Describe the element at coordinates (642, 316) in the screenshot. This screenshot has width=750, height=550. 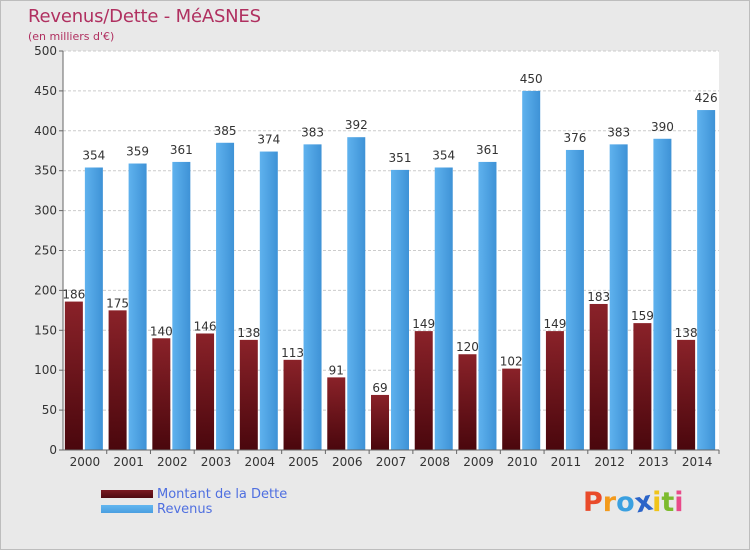
I see `value-label-debt-2013: 159` at that location.